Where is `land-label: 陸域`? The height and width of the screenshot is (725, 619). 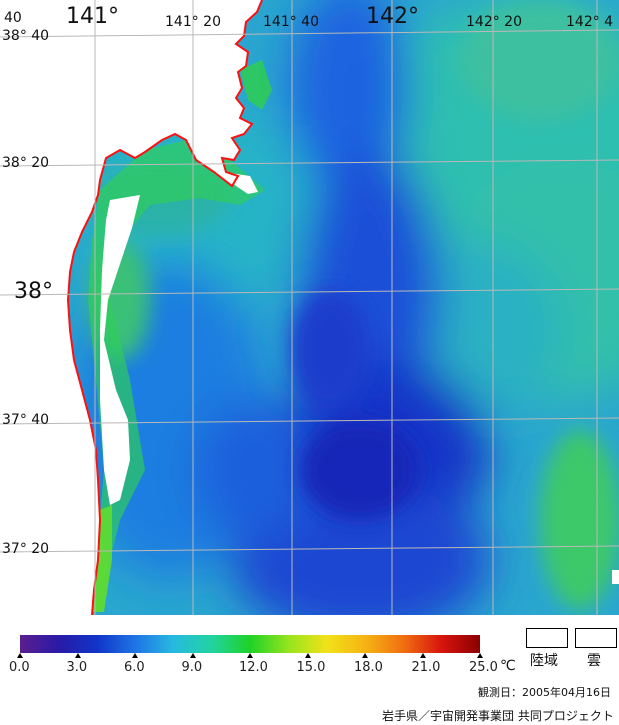 land-label: 陸域 is located at coordinates (544, 661).